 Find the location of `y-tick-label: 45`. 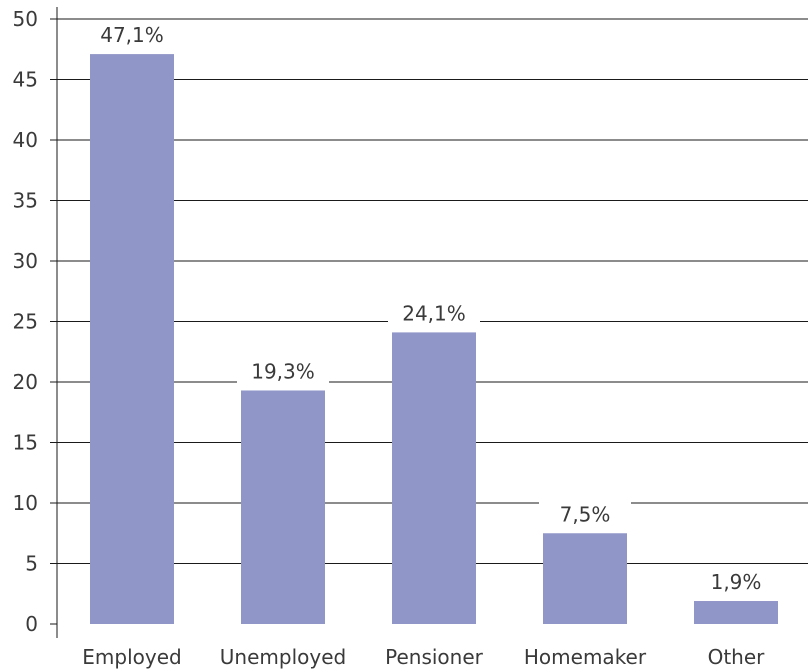

y-tick-label: 45 is located at coordinates (25, 80).